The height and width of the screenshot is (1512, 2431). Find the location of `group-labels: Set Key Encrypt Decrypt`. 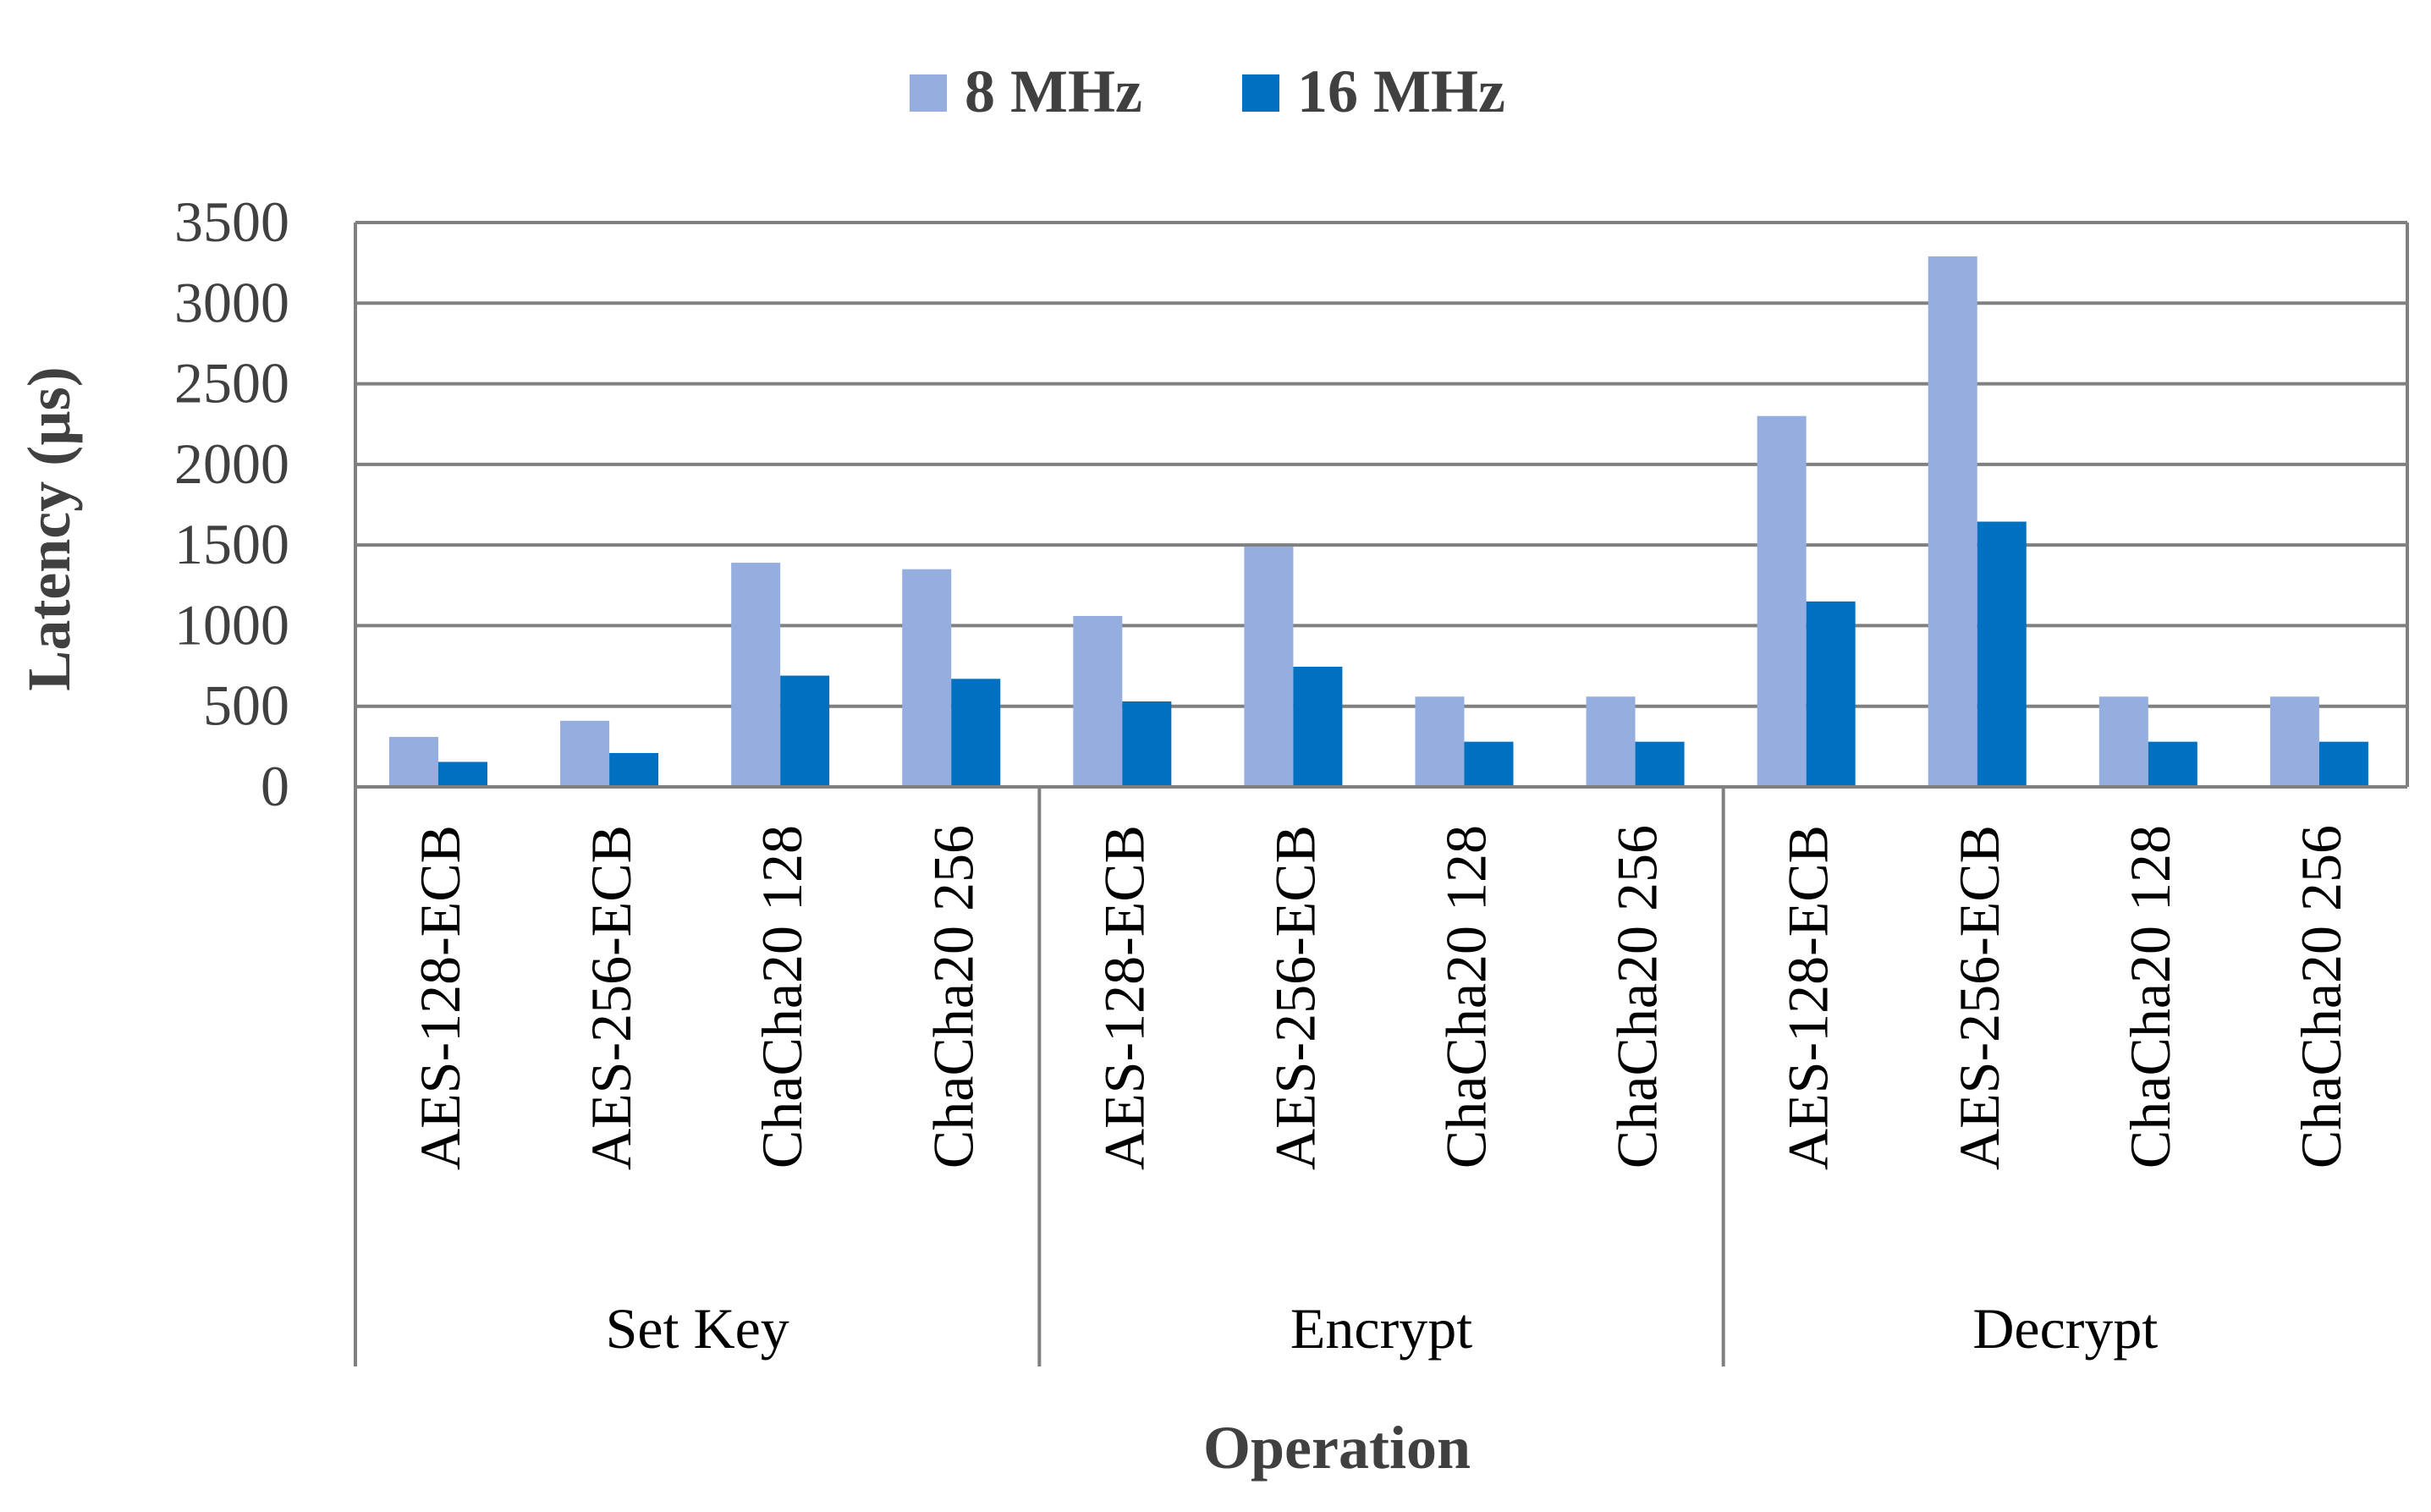

group-labels: Set Key Encrypt Decrypt is located at coordinates (1382, 1329).